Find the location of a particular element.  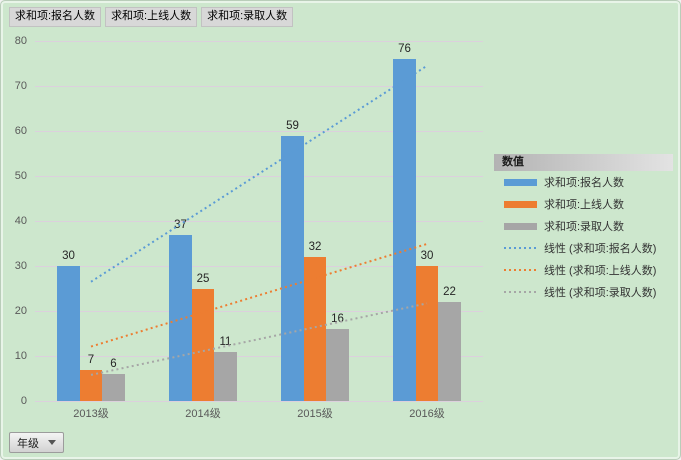

legend-item: 求和项:上线人数 is located at coordinates (583, 204).